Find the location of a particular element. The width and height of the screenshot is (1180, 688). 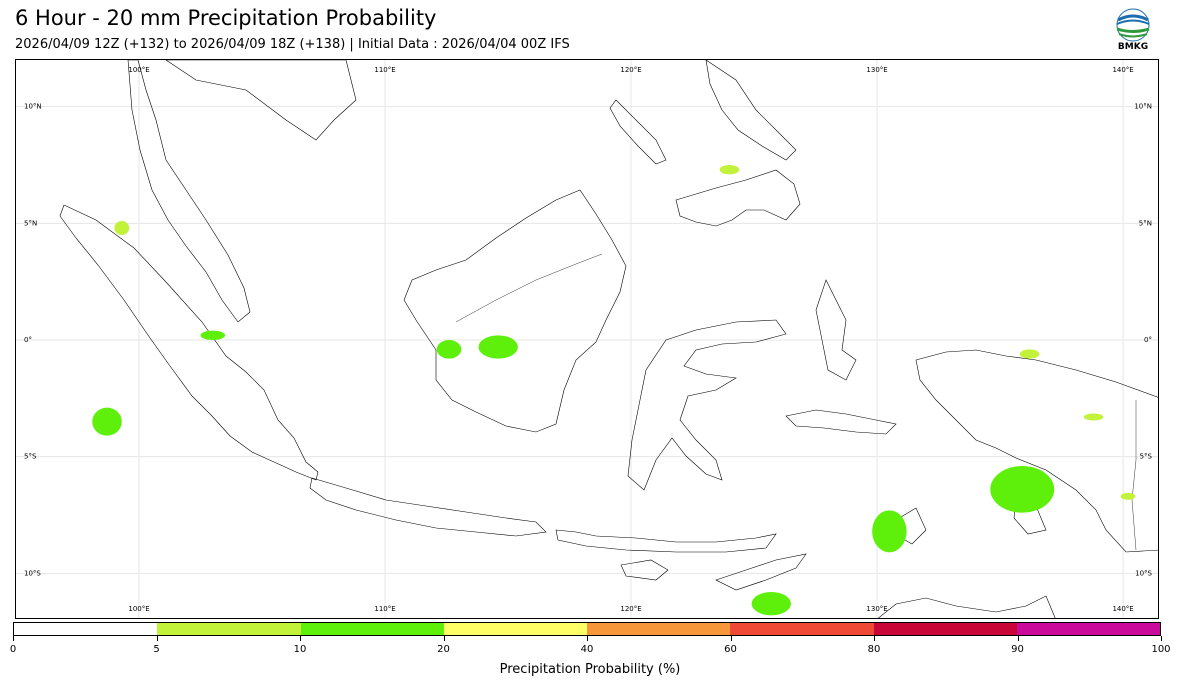

land-borneo is located at coordinates (515, 311).